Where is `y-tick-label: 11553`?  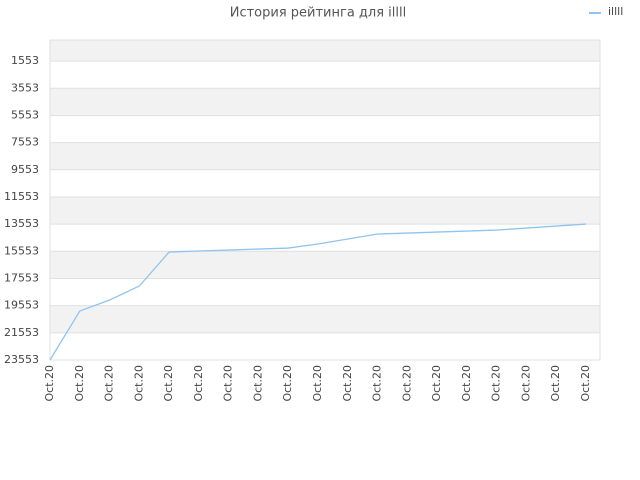
y-tick-label: 11553 is located at coordinates (21, 196).